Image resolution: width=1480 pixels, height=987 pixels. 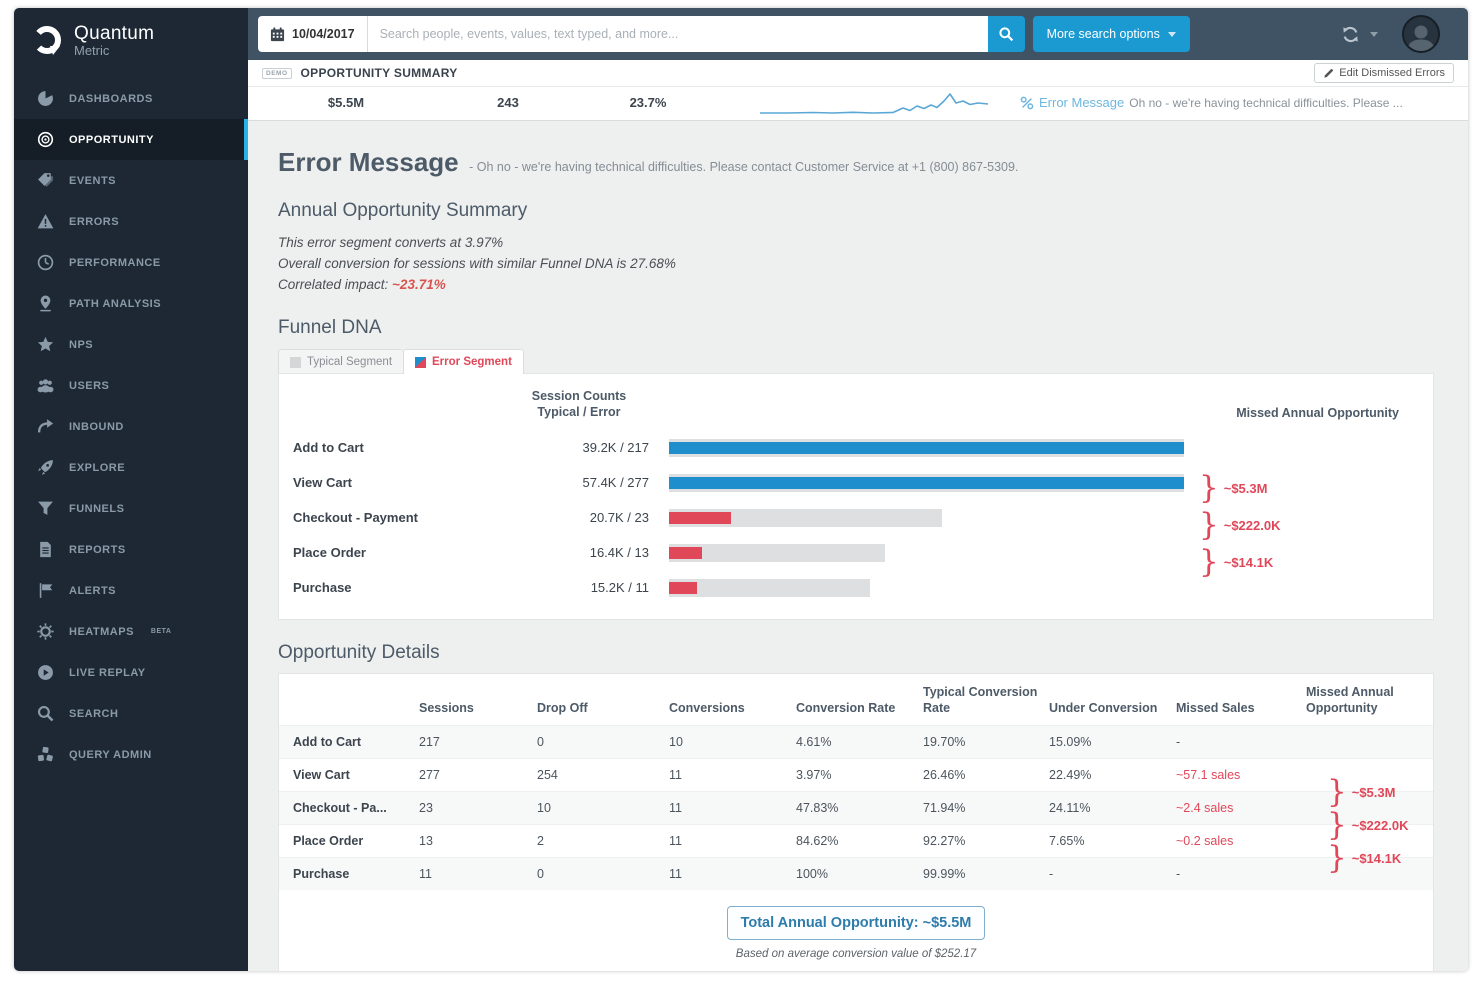 I want to click on brand-name: Quantum Metric, so click(x=114, y=40).